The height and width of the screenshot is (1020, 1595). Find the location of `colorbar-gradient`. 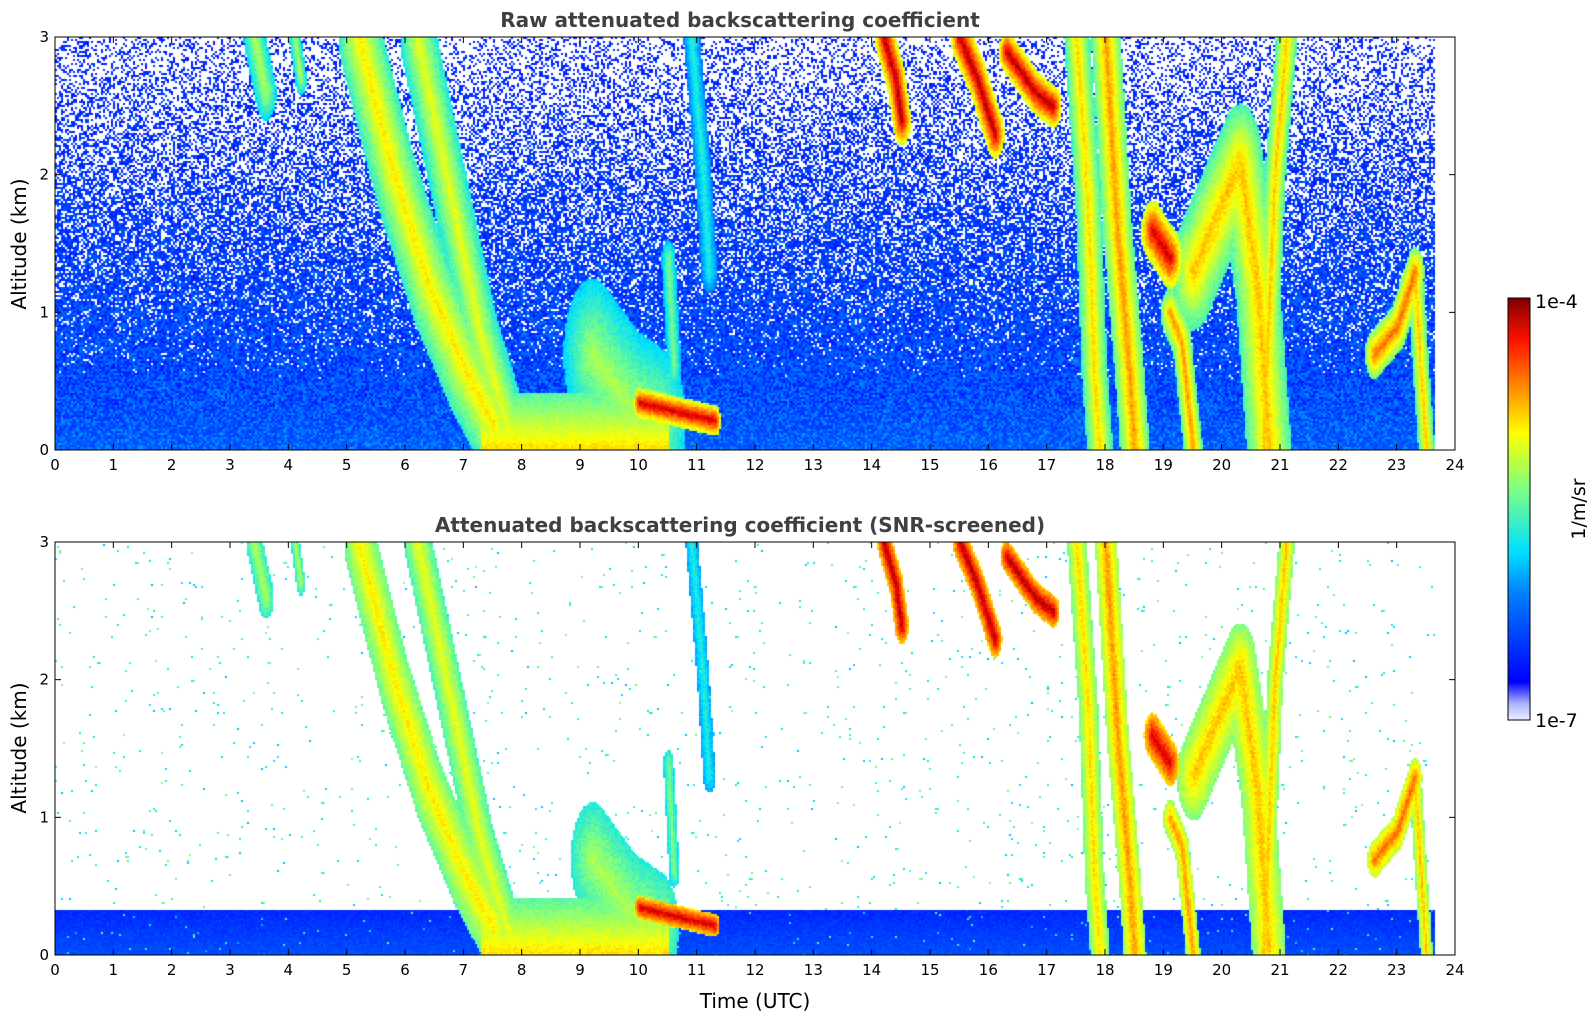

colorbar-gradient is located at coordinates (1519, 509).